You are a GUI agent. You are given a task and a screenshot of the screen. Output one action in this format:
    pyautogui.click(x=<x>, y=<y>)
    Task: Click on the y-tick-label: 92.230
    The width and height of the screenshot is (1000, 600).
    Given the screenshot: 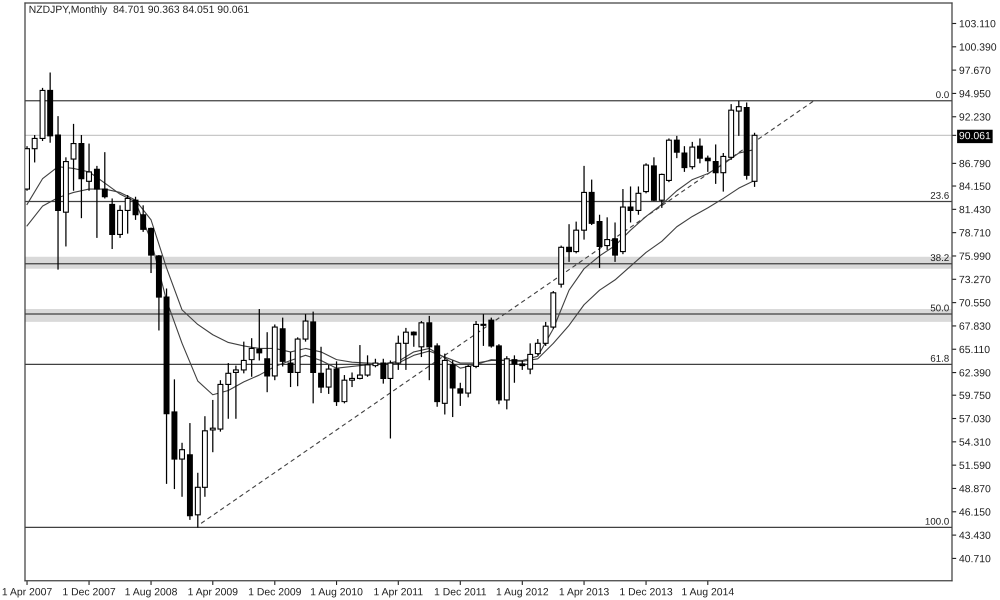 What is the action you would take?
    pyautogui.click(x=974, y=117)
    